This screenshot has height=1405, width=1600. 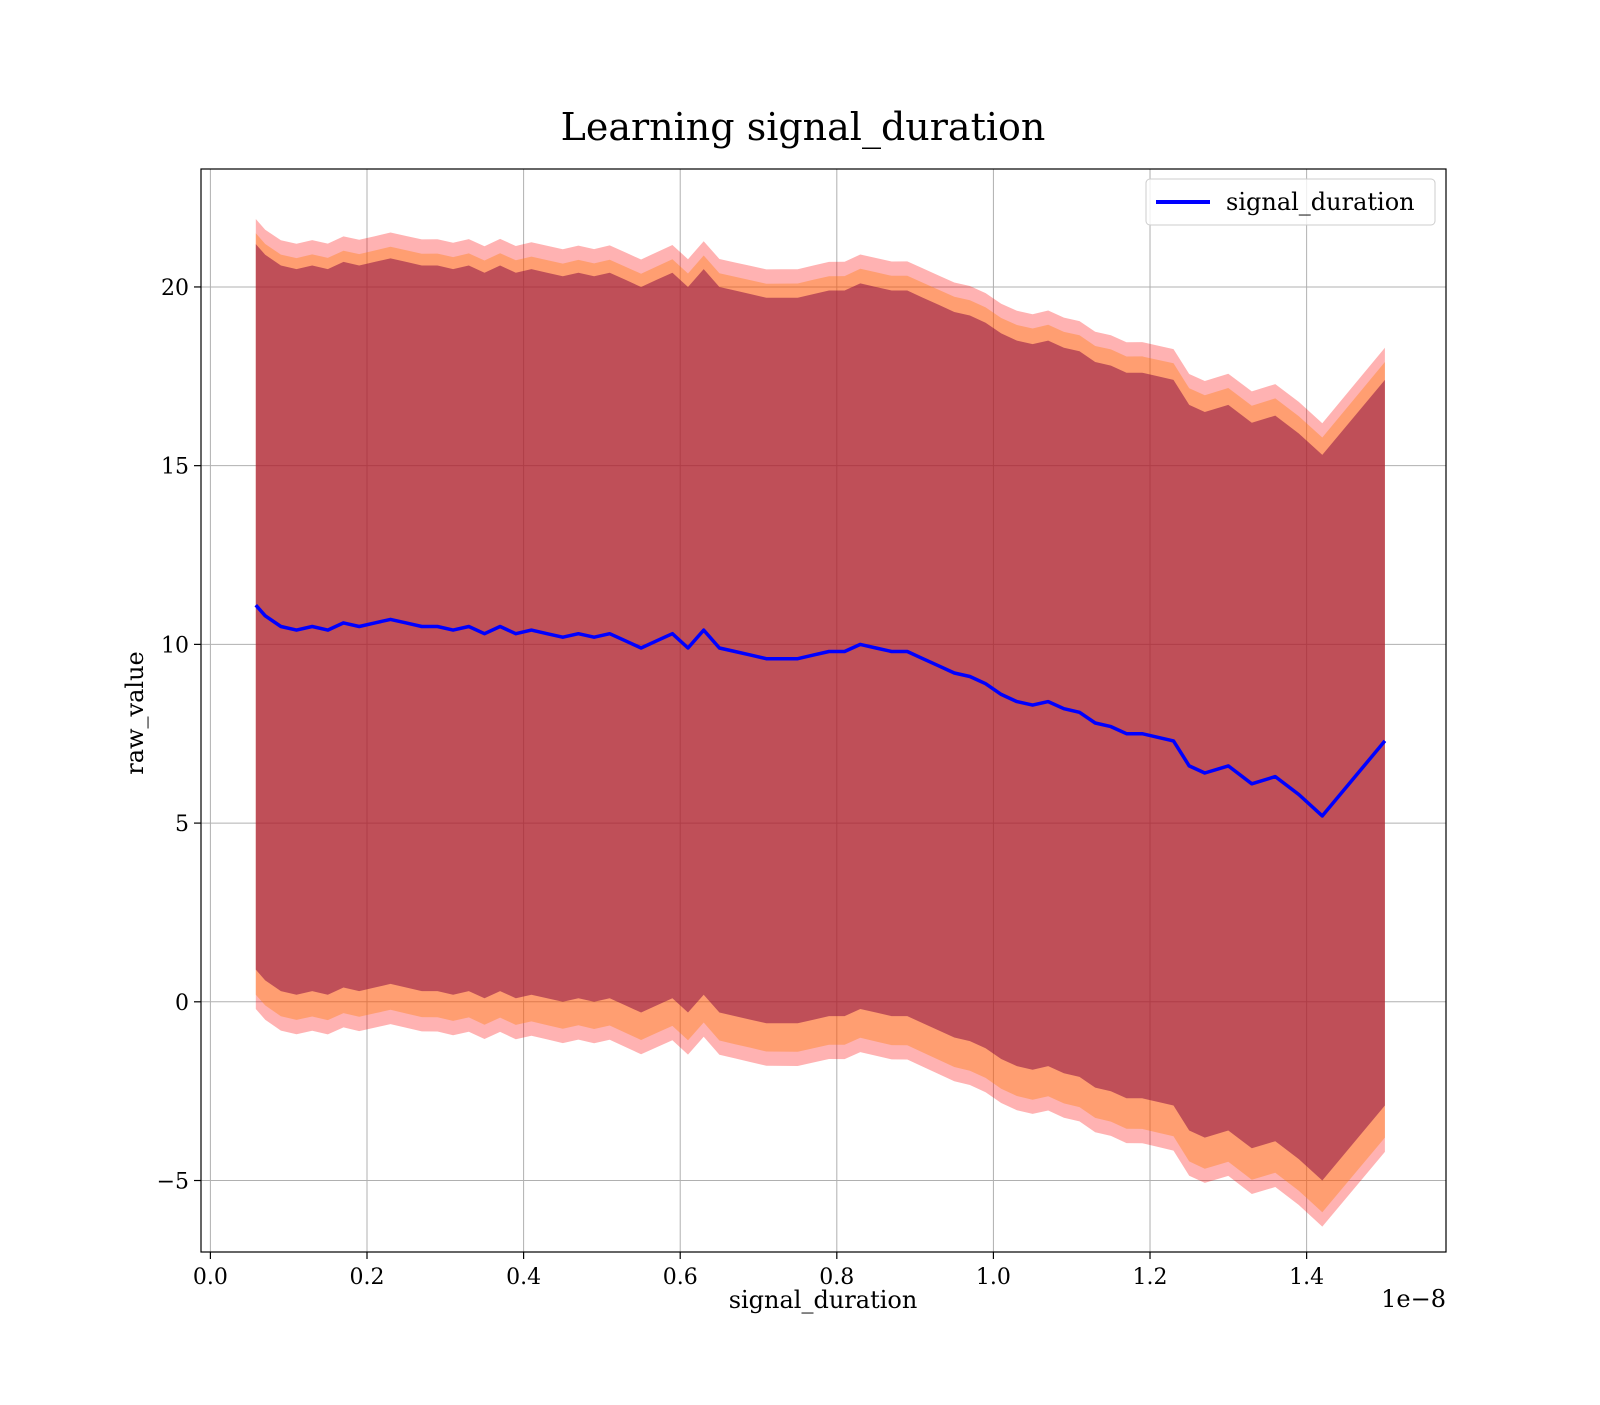 What do you see at coordinates (758, 1271) in the screenshot?
I see `x-axis-ticks: 0.0 0.2 0.4 0.6 0.8 1.0 1.2 1.4` at bounding box center [758, 1271].